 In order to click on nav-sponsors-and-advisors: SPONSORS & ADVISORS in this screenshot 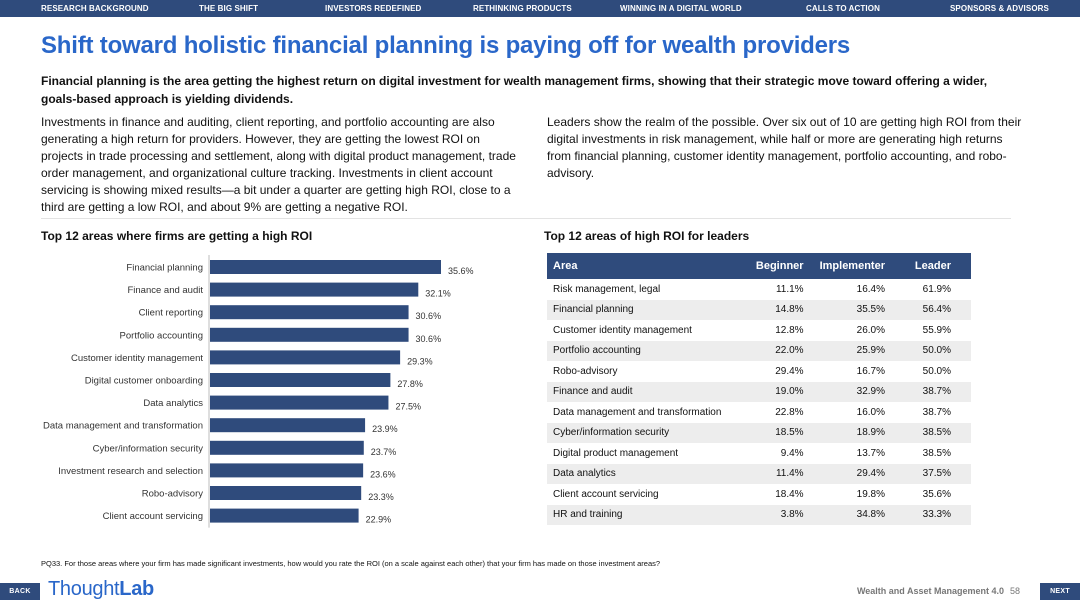, I will do `click(999, 8)`.